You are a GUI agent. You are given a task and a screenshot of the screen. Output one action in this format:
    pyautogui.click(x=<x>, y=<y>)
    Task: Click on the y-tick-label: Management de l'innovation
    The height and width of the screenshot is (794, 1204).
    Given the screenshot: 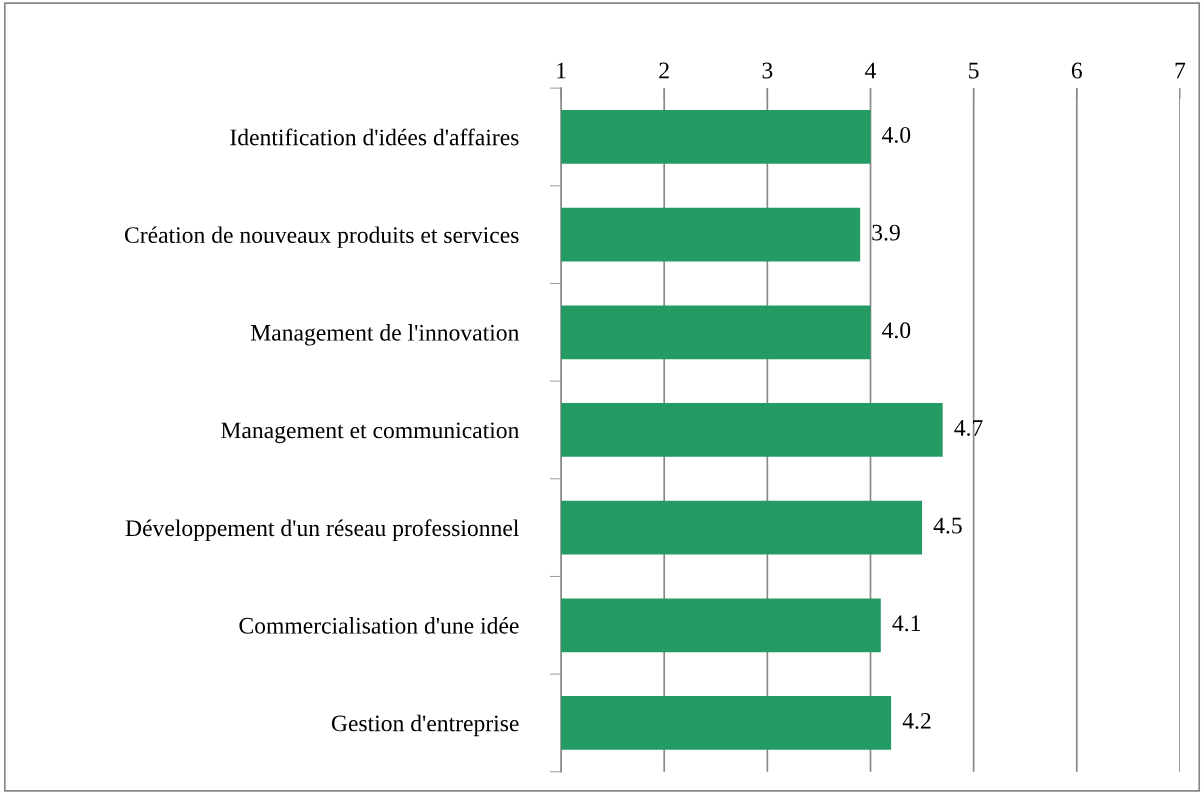 What is the action you would take?
    pyautogui.click(x=385, y=335)
    